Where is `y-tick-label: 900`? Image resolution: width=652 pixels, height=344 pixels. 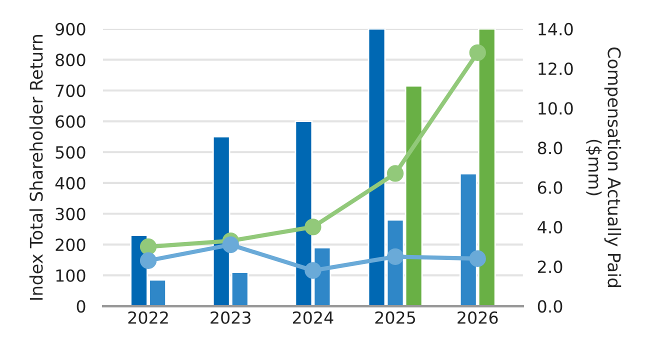
y-tick-label: 900 is located at coordinates (71, 29).